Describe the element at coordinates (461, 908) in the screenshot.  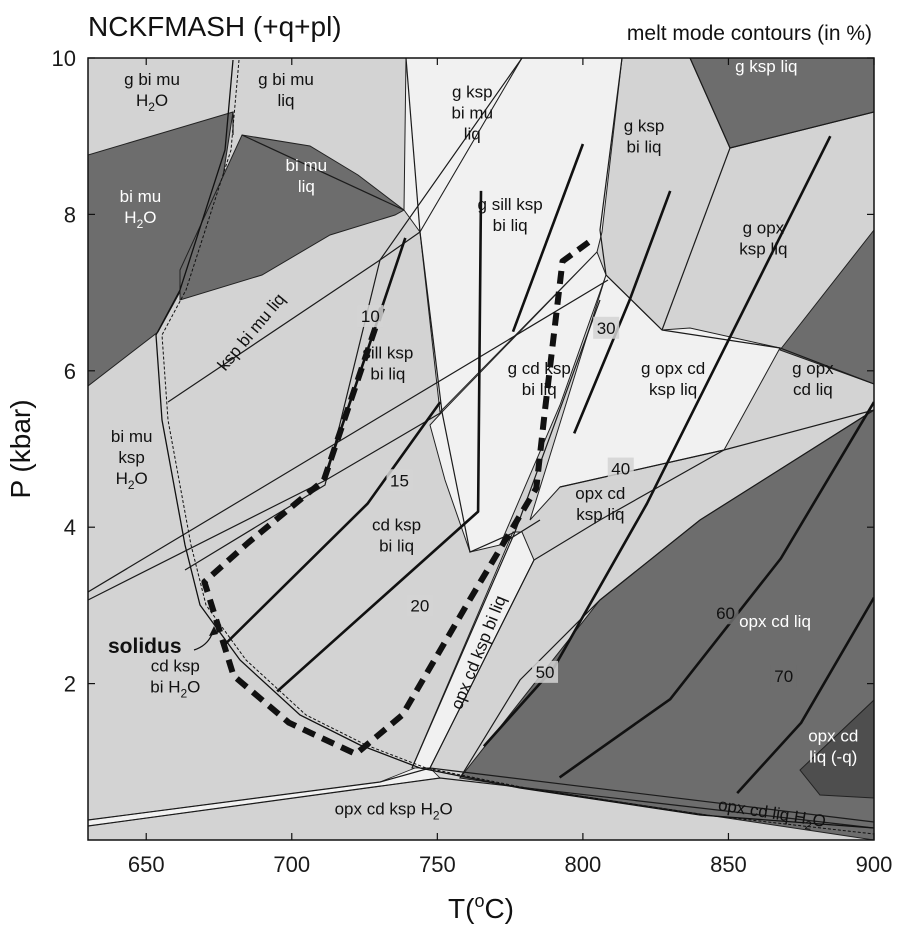
I see `x-axis-label-prefix: T(` at that location.